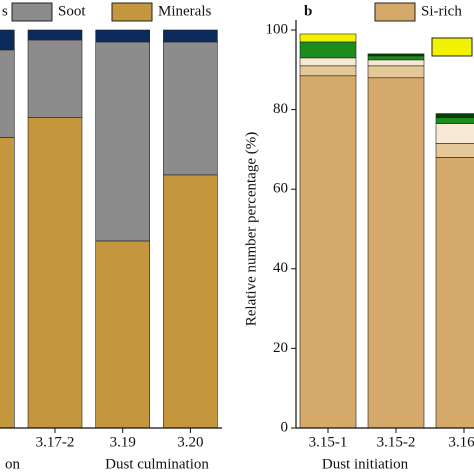 This screenshot has height=474, width=474. I want to click on legend-label: Minerals, so click(184, 11).